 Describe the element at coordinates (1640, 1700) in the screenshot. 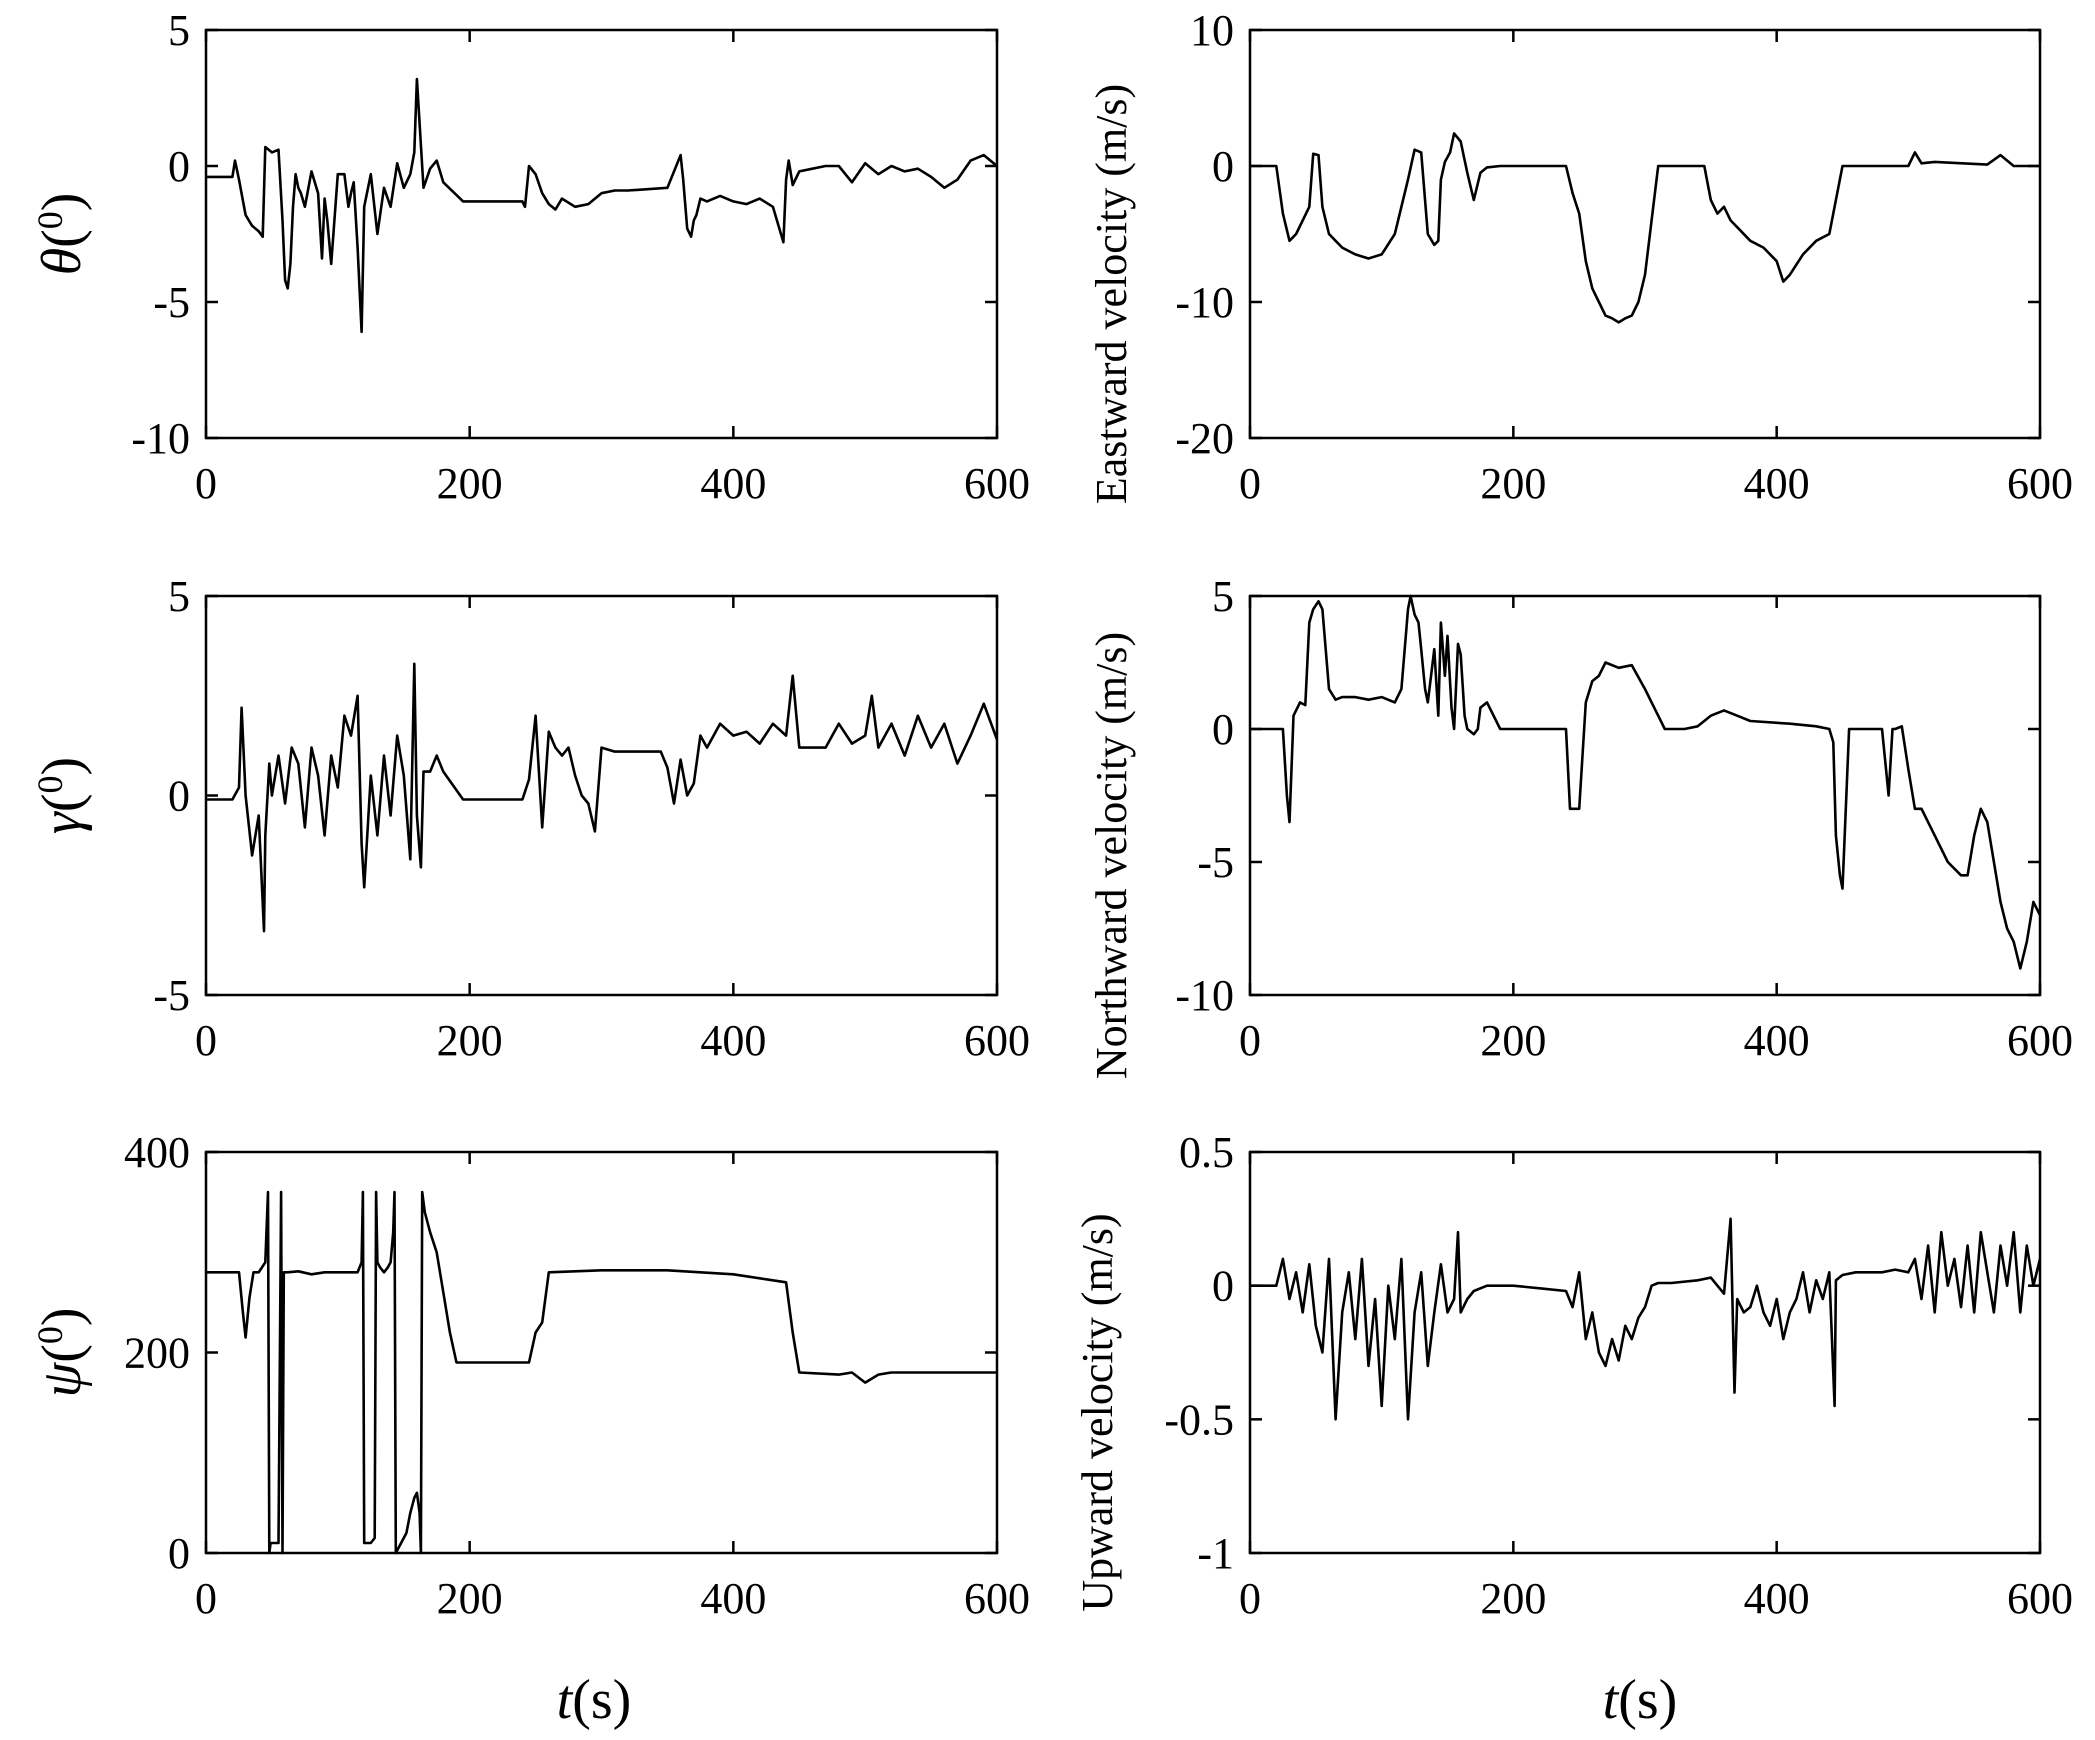

I see `x-axis-label-right: t(s)` at that location.